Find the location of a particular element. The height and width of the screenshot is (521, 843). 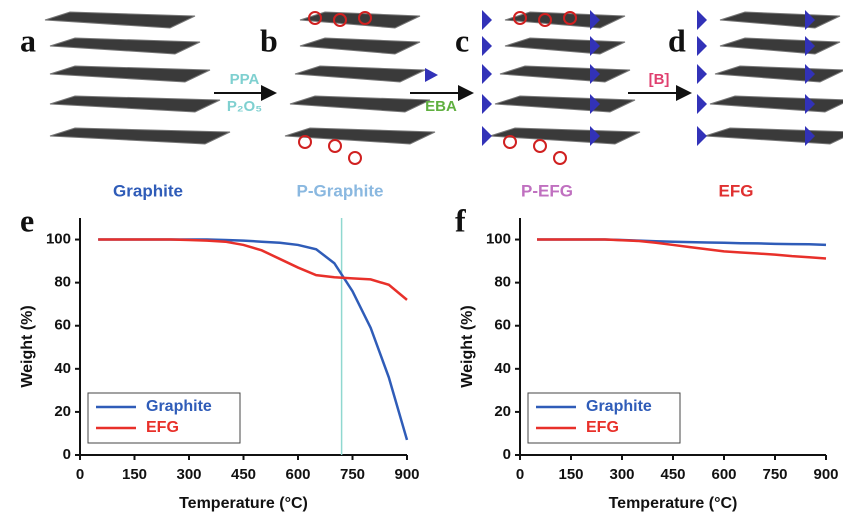

arrow-label: PPA is located at coordinates (245, 79).